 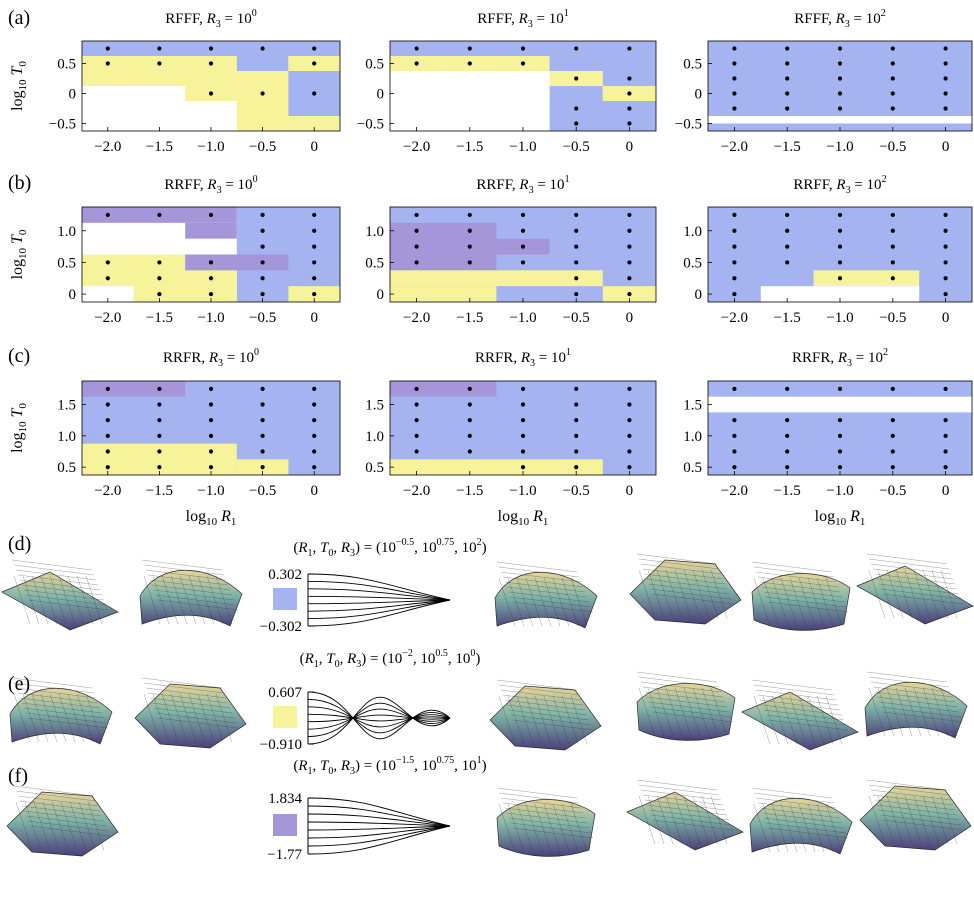 What do you see at coordinates (159, 491) in the screenshot?
I see `x-tick-label: −1.5` at bounding box center [159, 491].